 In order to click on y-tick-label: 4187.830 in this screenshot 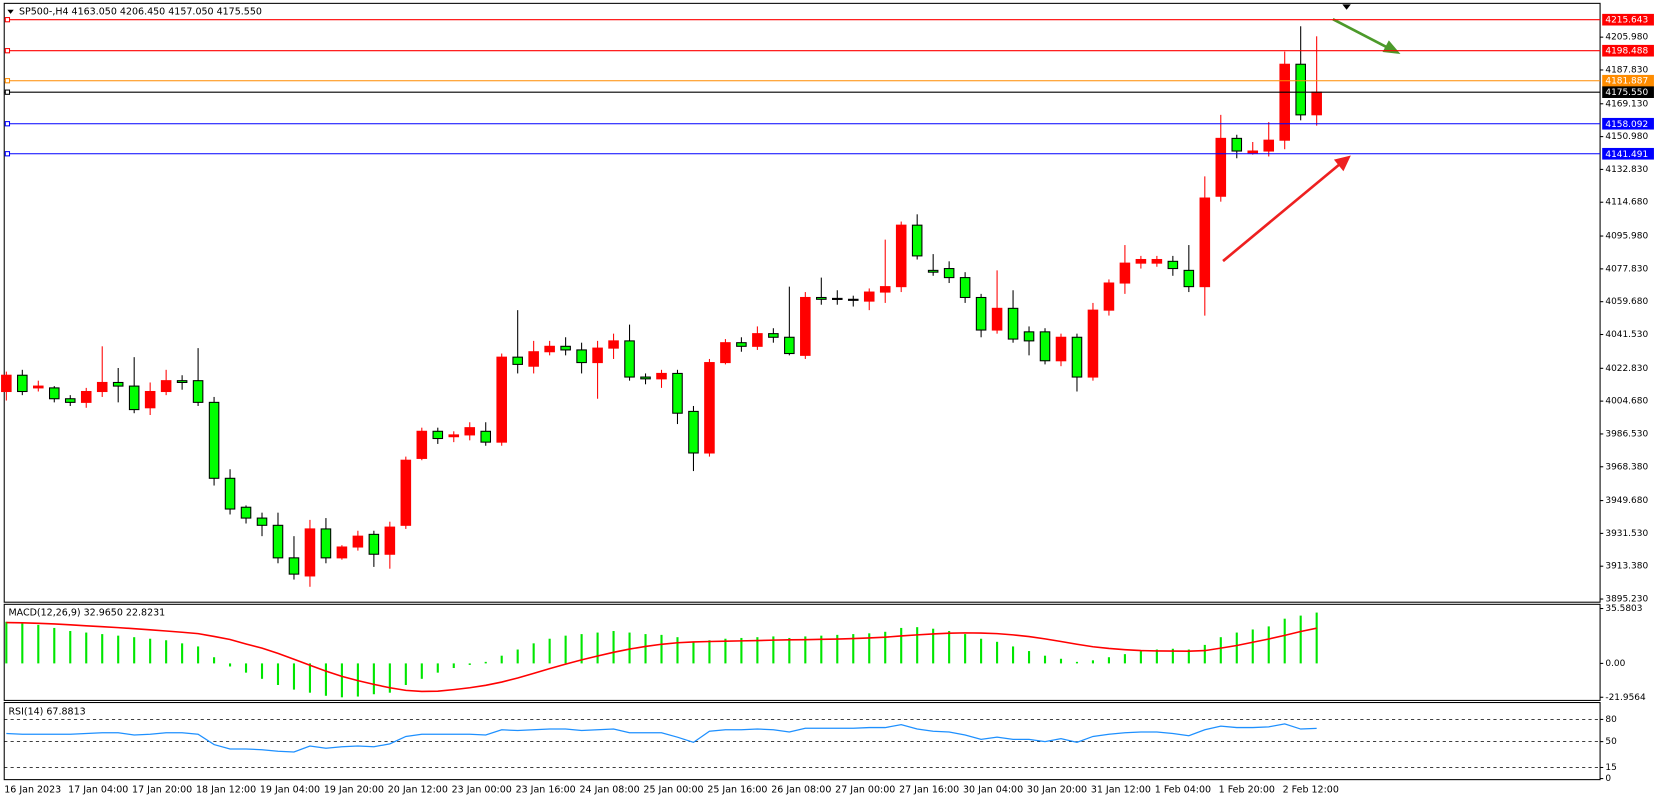, I will do `click(1626, 70)`.